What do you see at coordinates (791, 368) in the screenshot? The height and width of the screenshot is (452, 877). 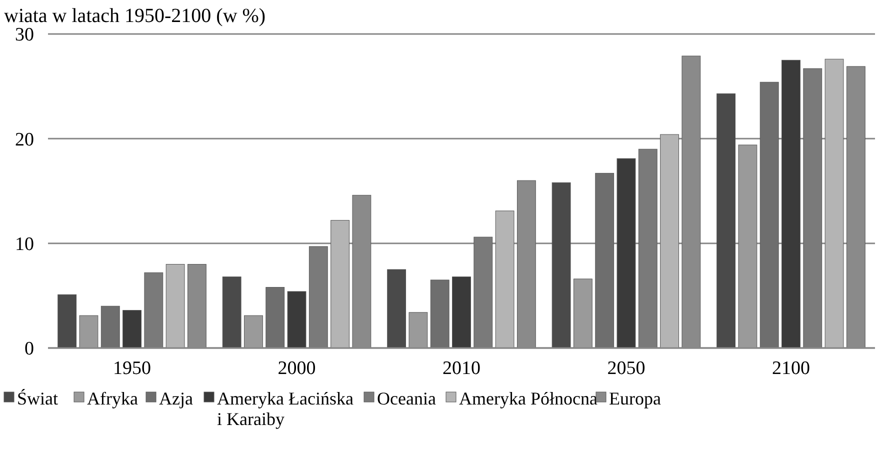 I see `x-tick-label: 2100` at bounding box center [791, 368].